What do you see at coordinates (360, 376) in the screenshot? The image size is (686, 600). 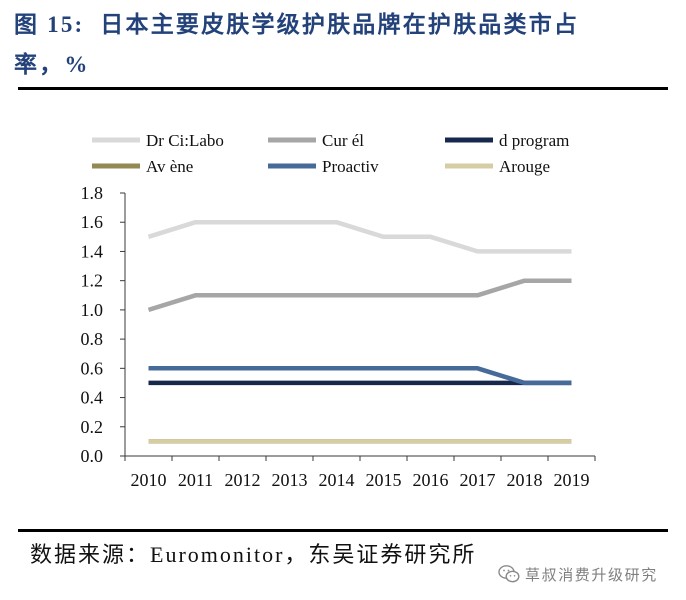 I see `series-line-proactiv` at bounding box center [360, 376].